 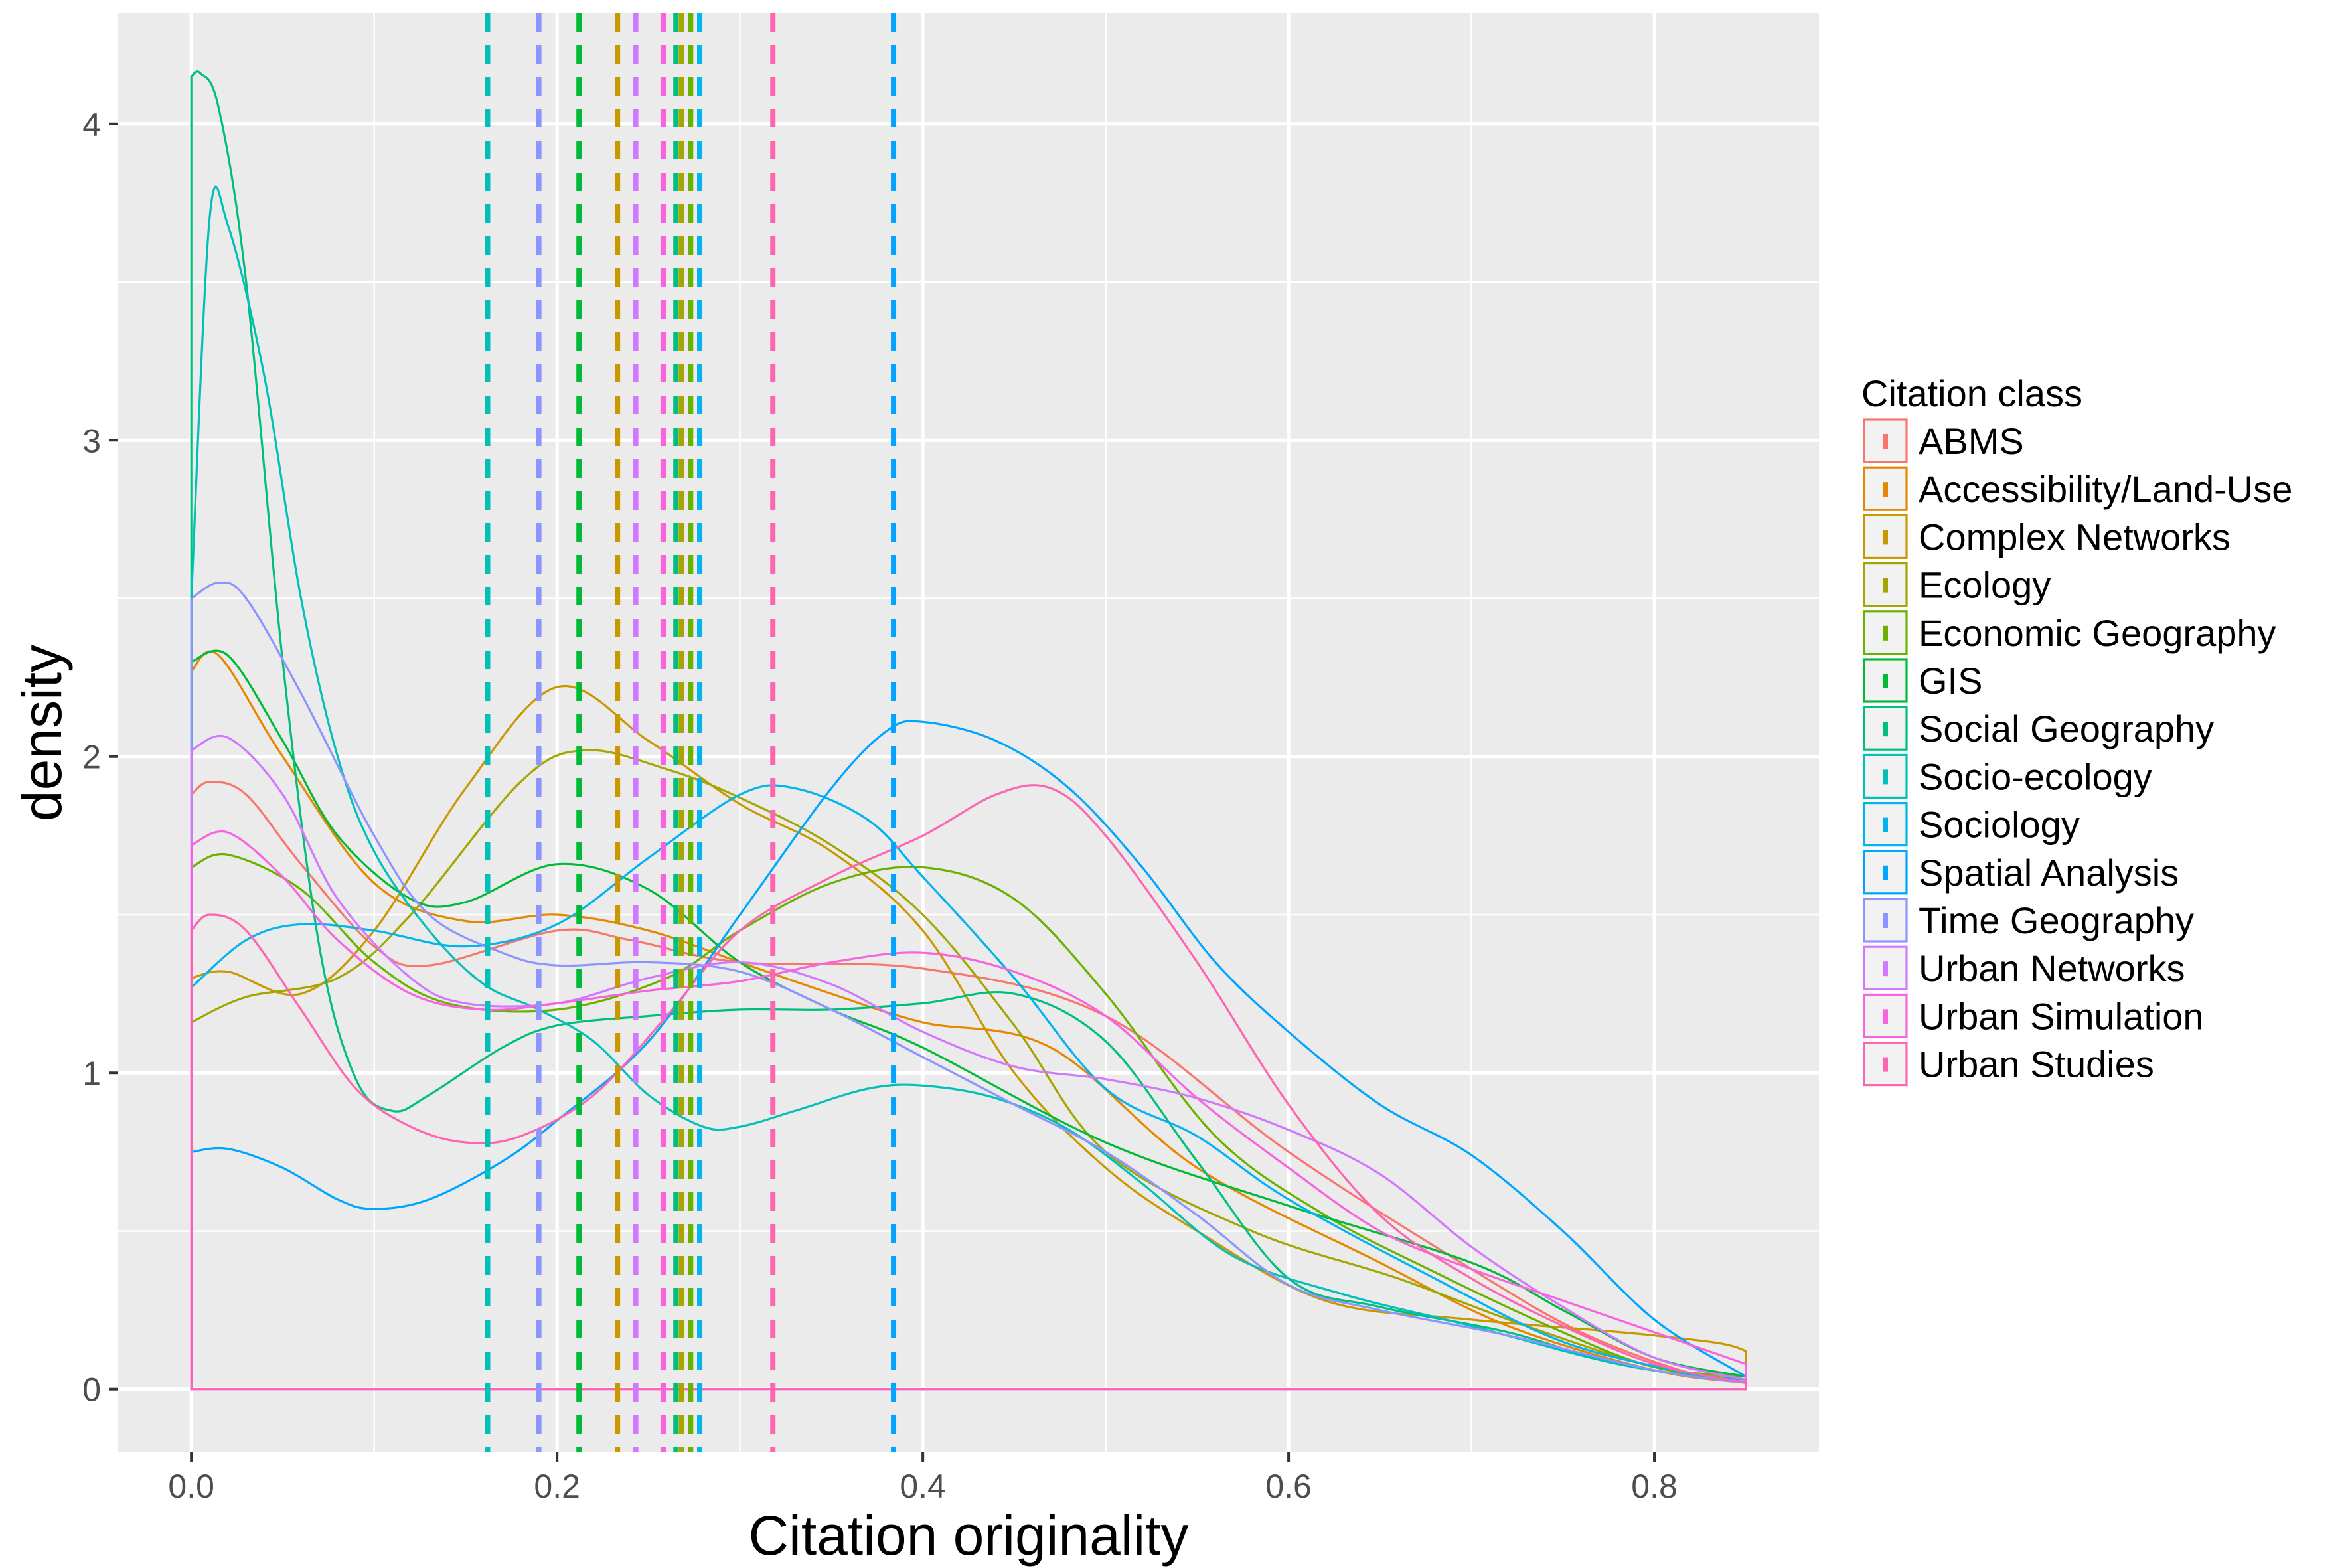 I want to click on legend-label: Time Geography, so click(x=2056, y=921).